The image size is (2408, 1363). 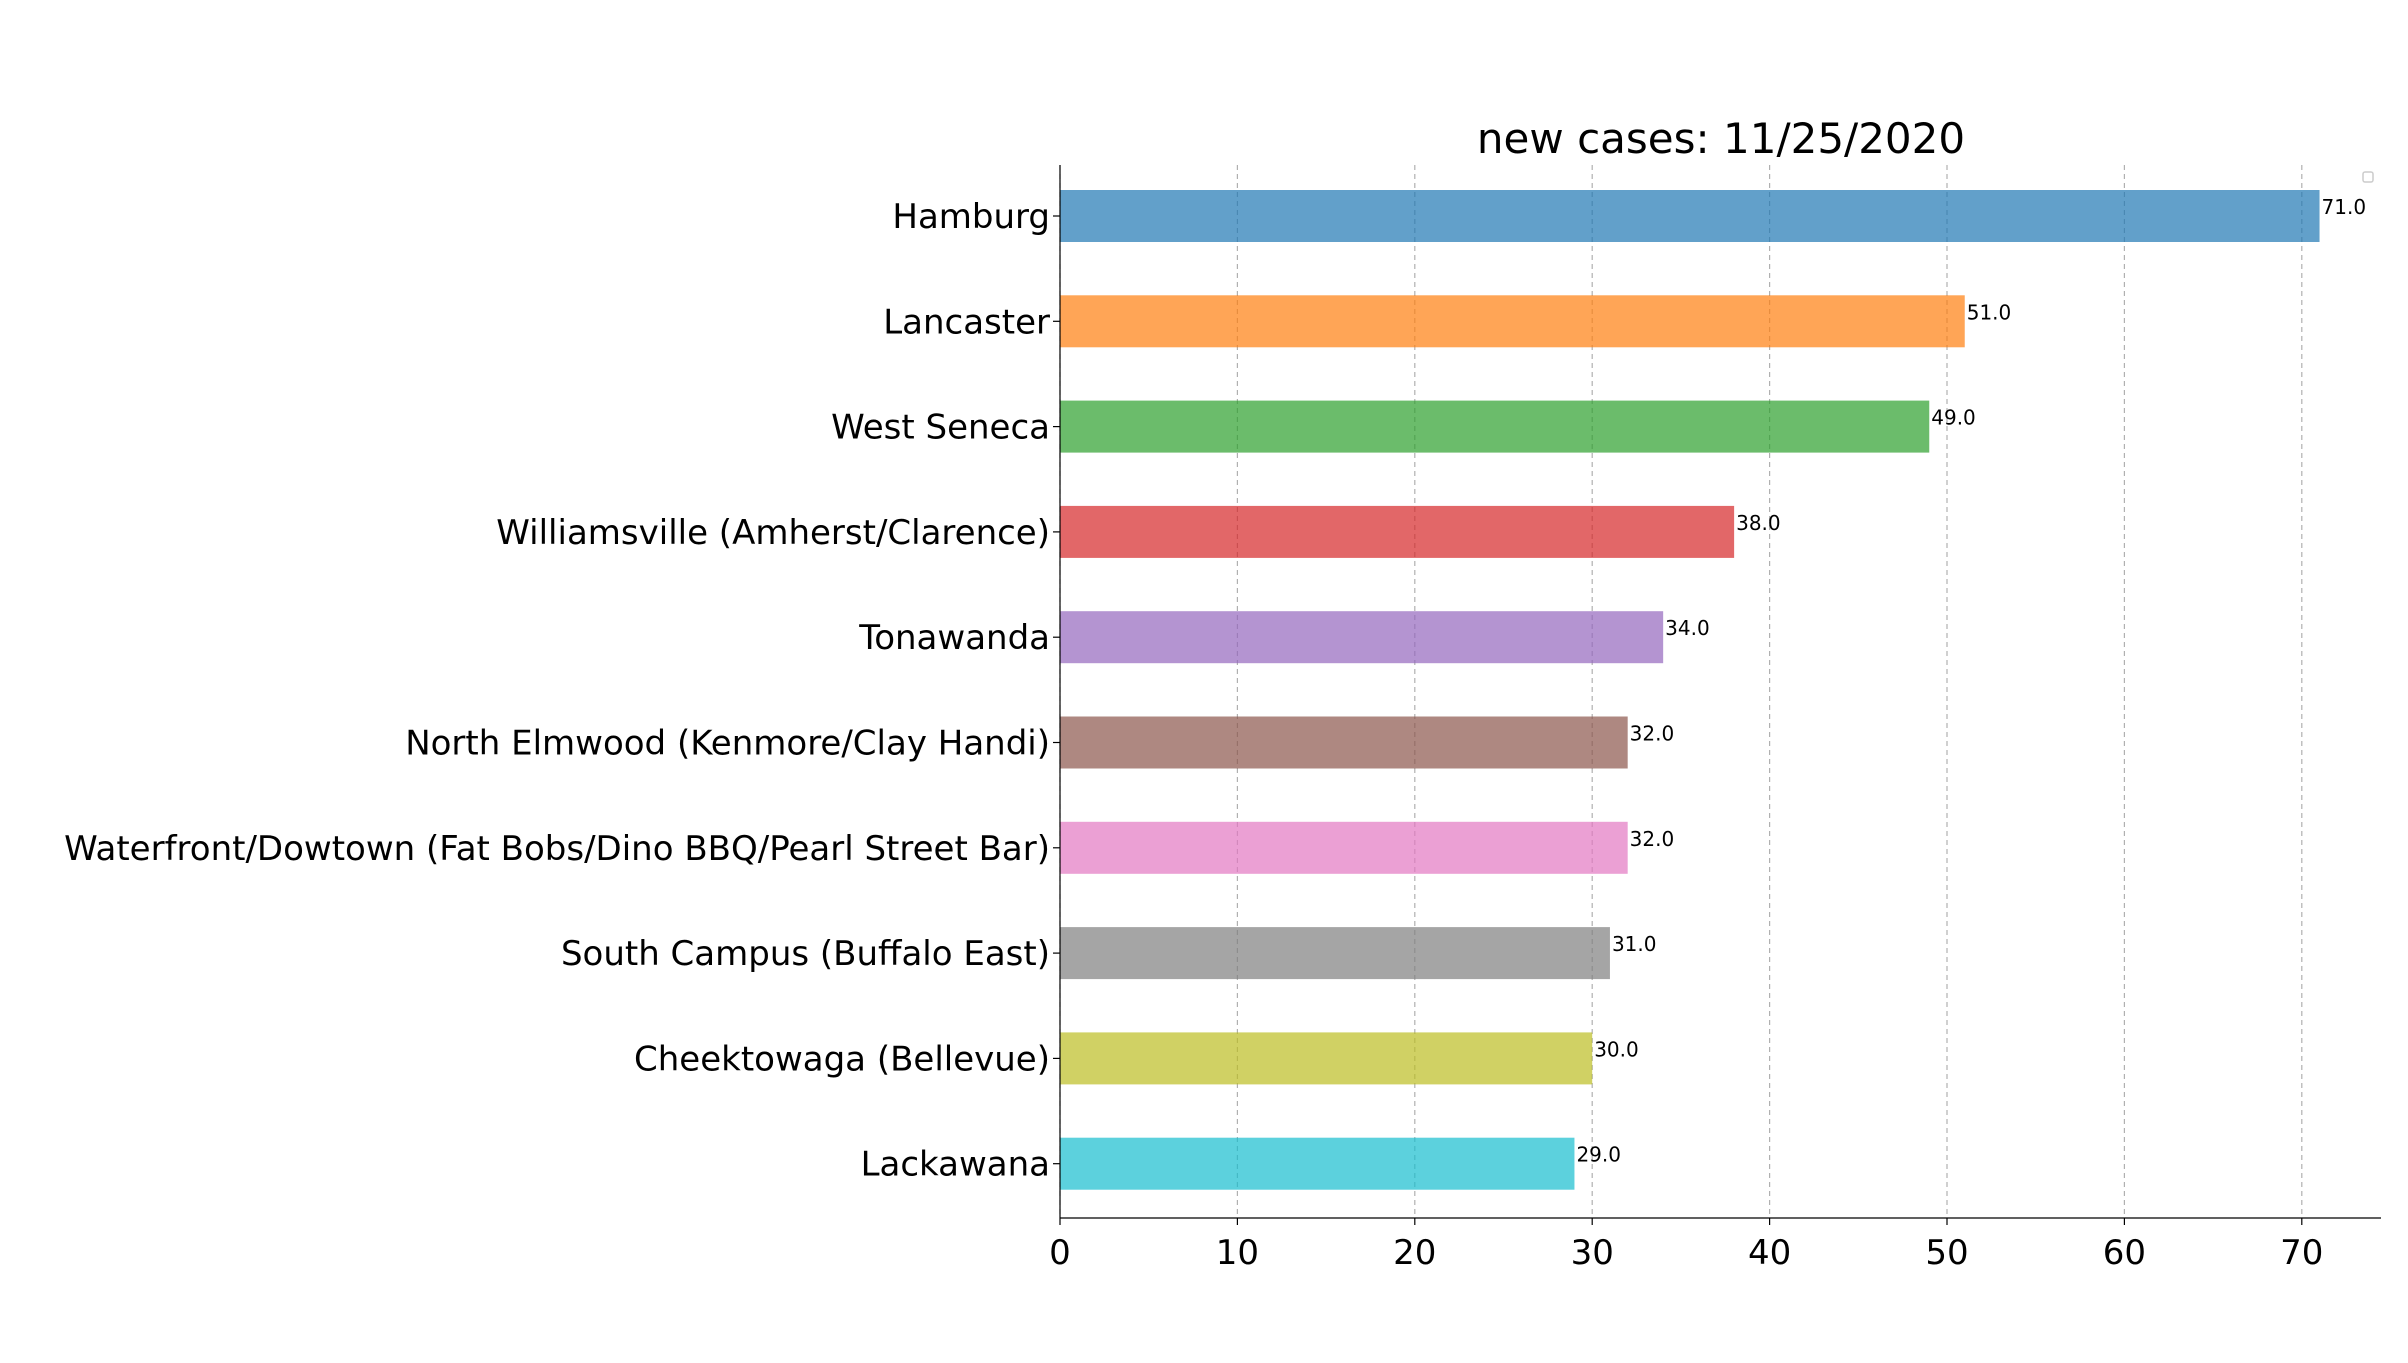 I want to click on value-label: 51.0, so click(x=1989, y=312).